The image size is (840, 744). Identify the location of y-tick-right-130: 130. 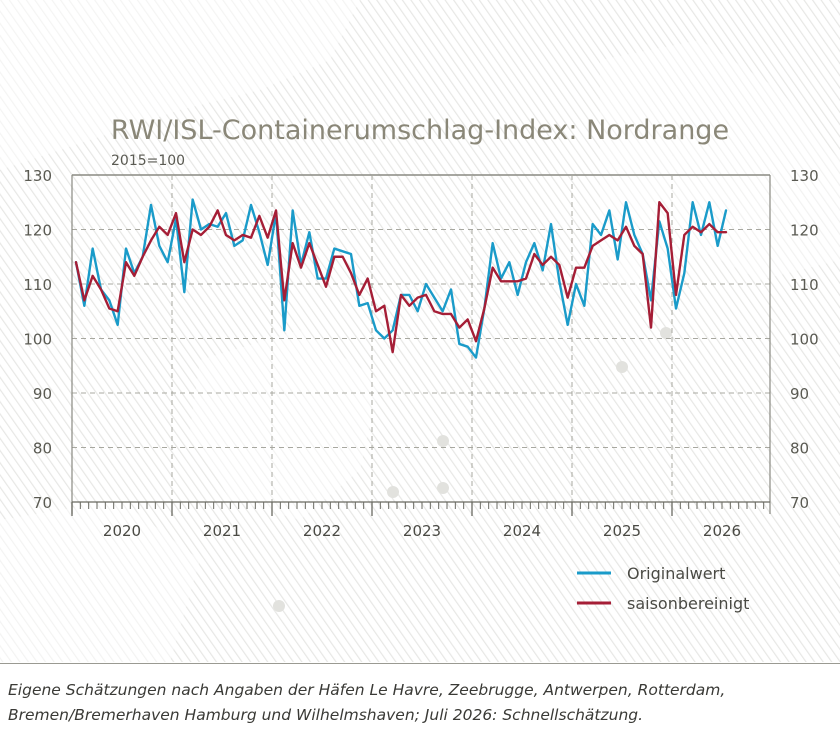
(804, 176).